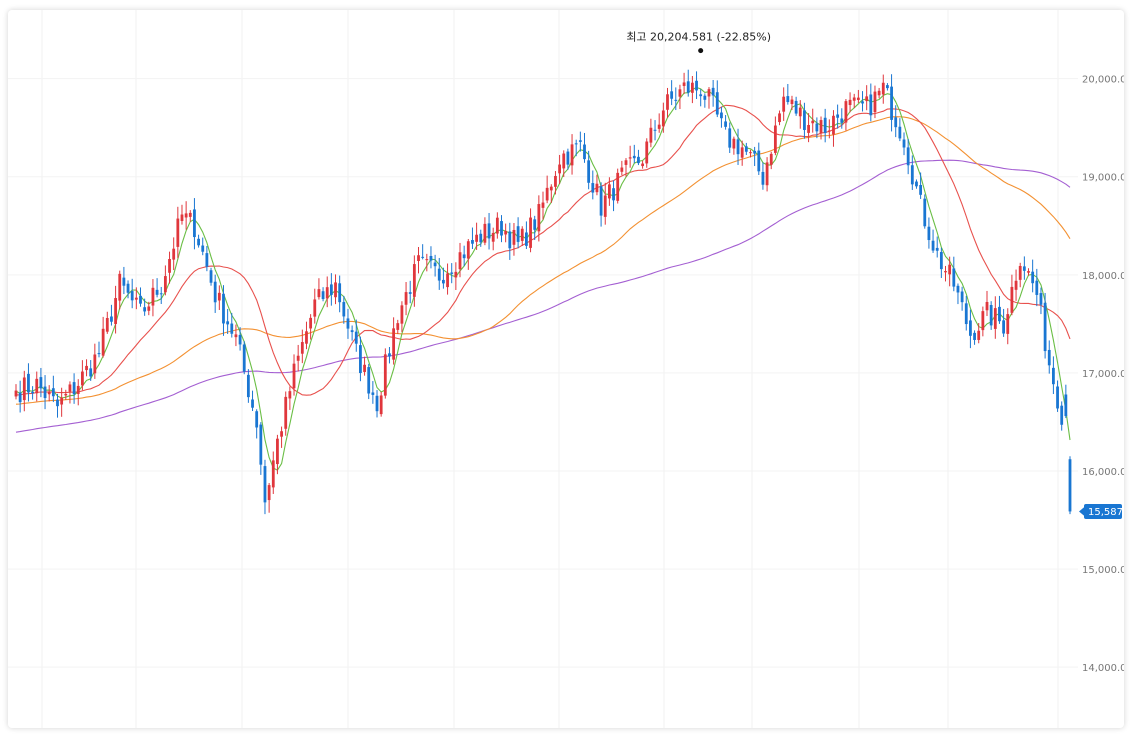 The width and height of the screenshot is (1137, 742). What do you see at coordinates (1103, 374) in the screenshot?
I see `y-tick-label: 17,000.00` at bounding box center [1103, 374].